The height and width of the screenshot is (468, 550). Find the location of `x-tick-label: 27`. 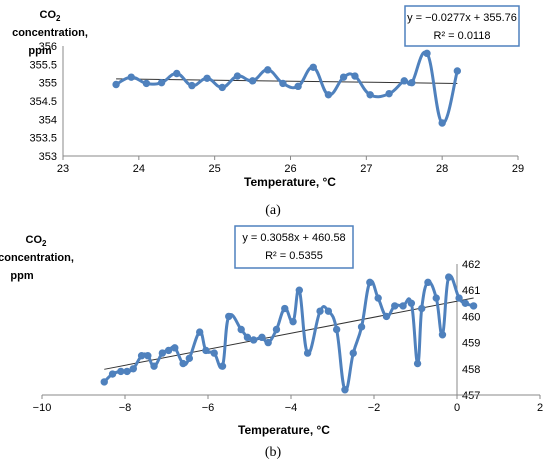

x-tick-label: 27 is located at coordinates (366, 169).